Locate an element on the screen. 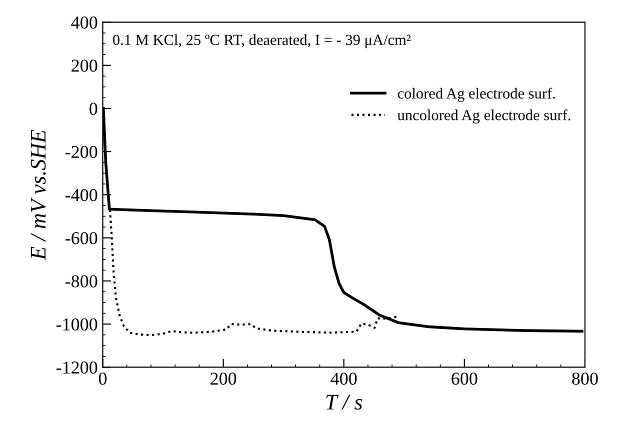 The image size is (619, 427). y-tick-label: -1200 is located at coordinates (77, 367).